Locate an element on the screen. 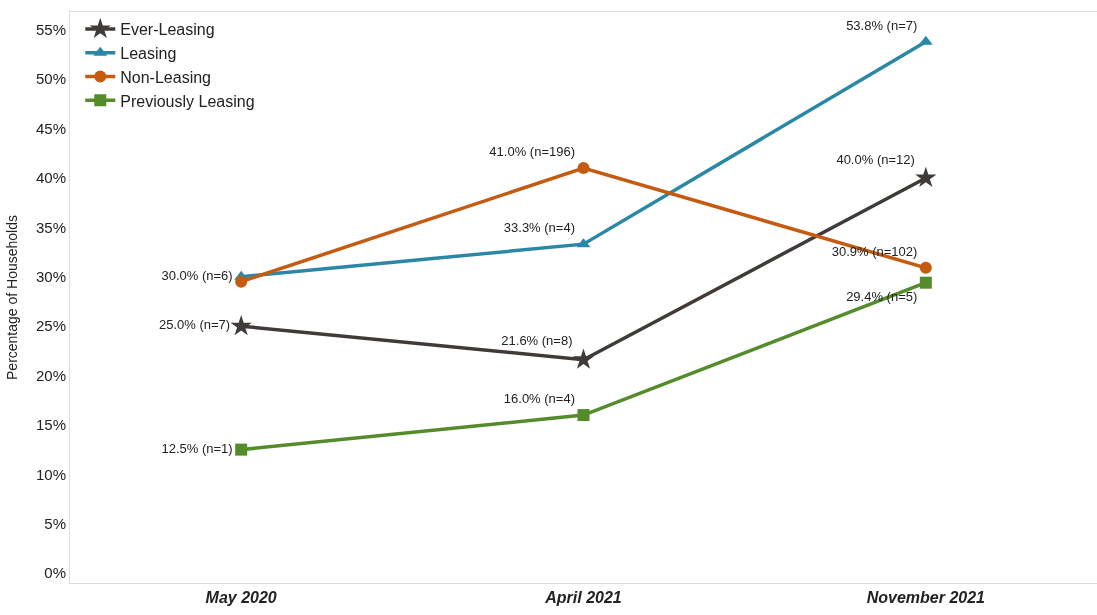  data-label: 30.0% (n=6) is located at coordinates (197, 275).